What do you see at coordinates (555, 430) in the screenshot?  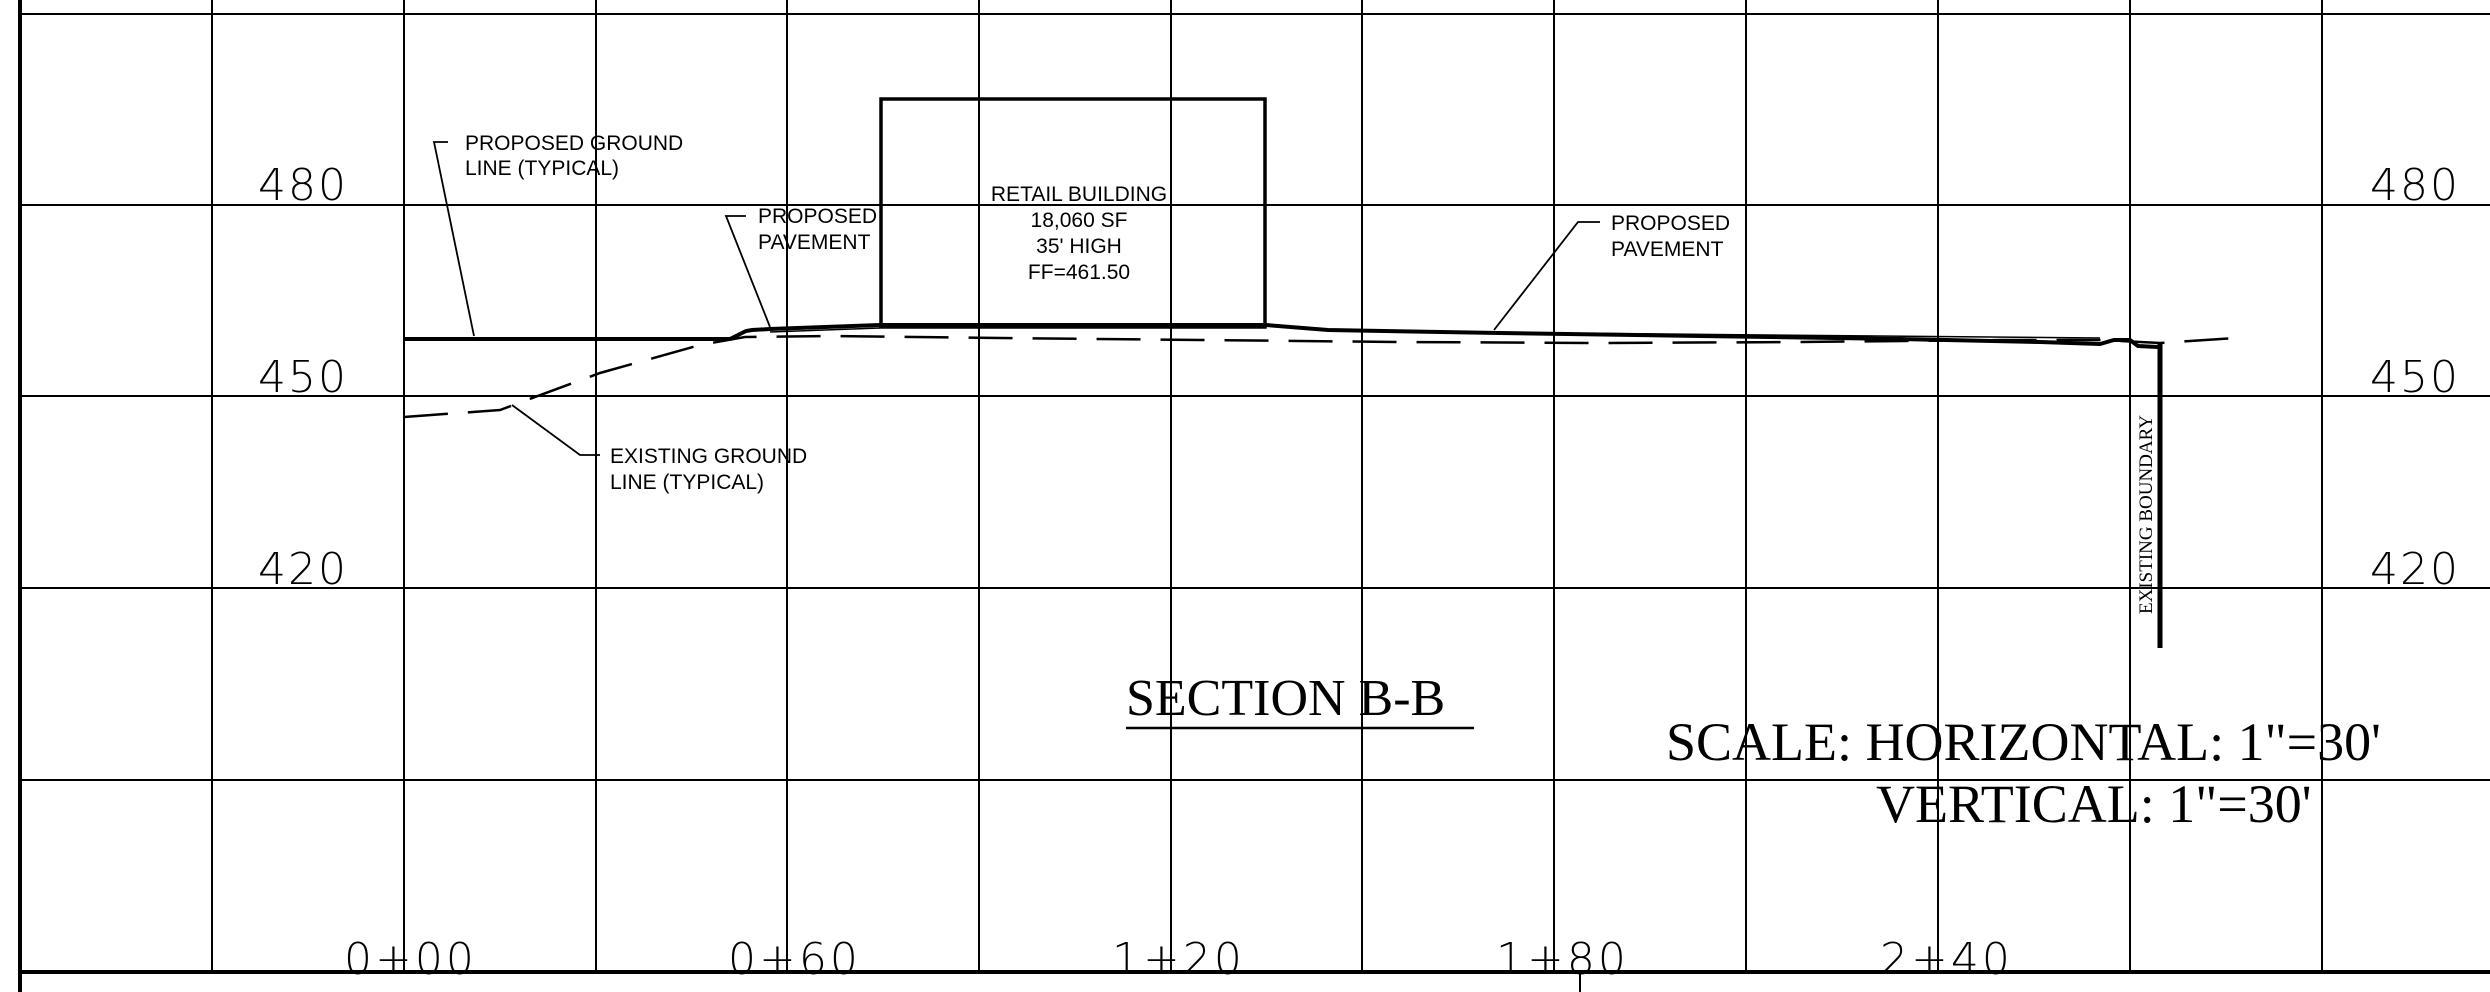 I see `existing-ground-leader` at bounding box center [555, 430].